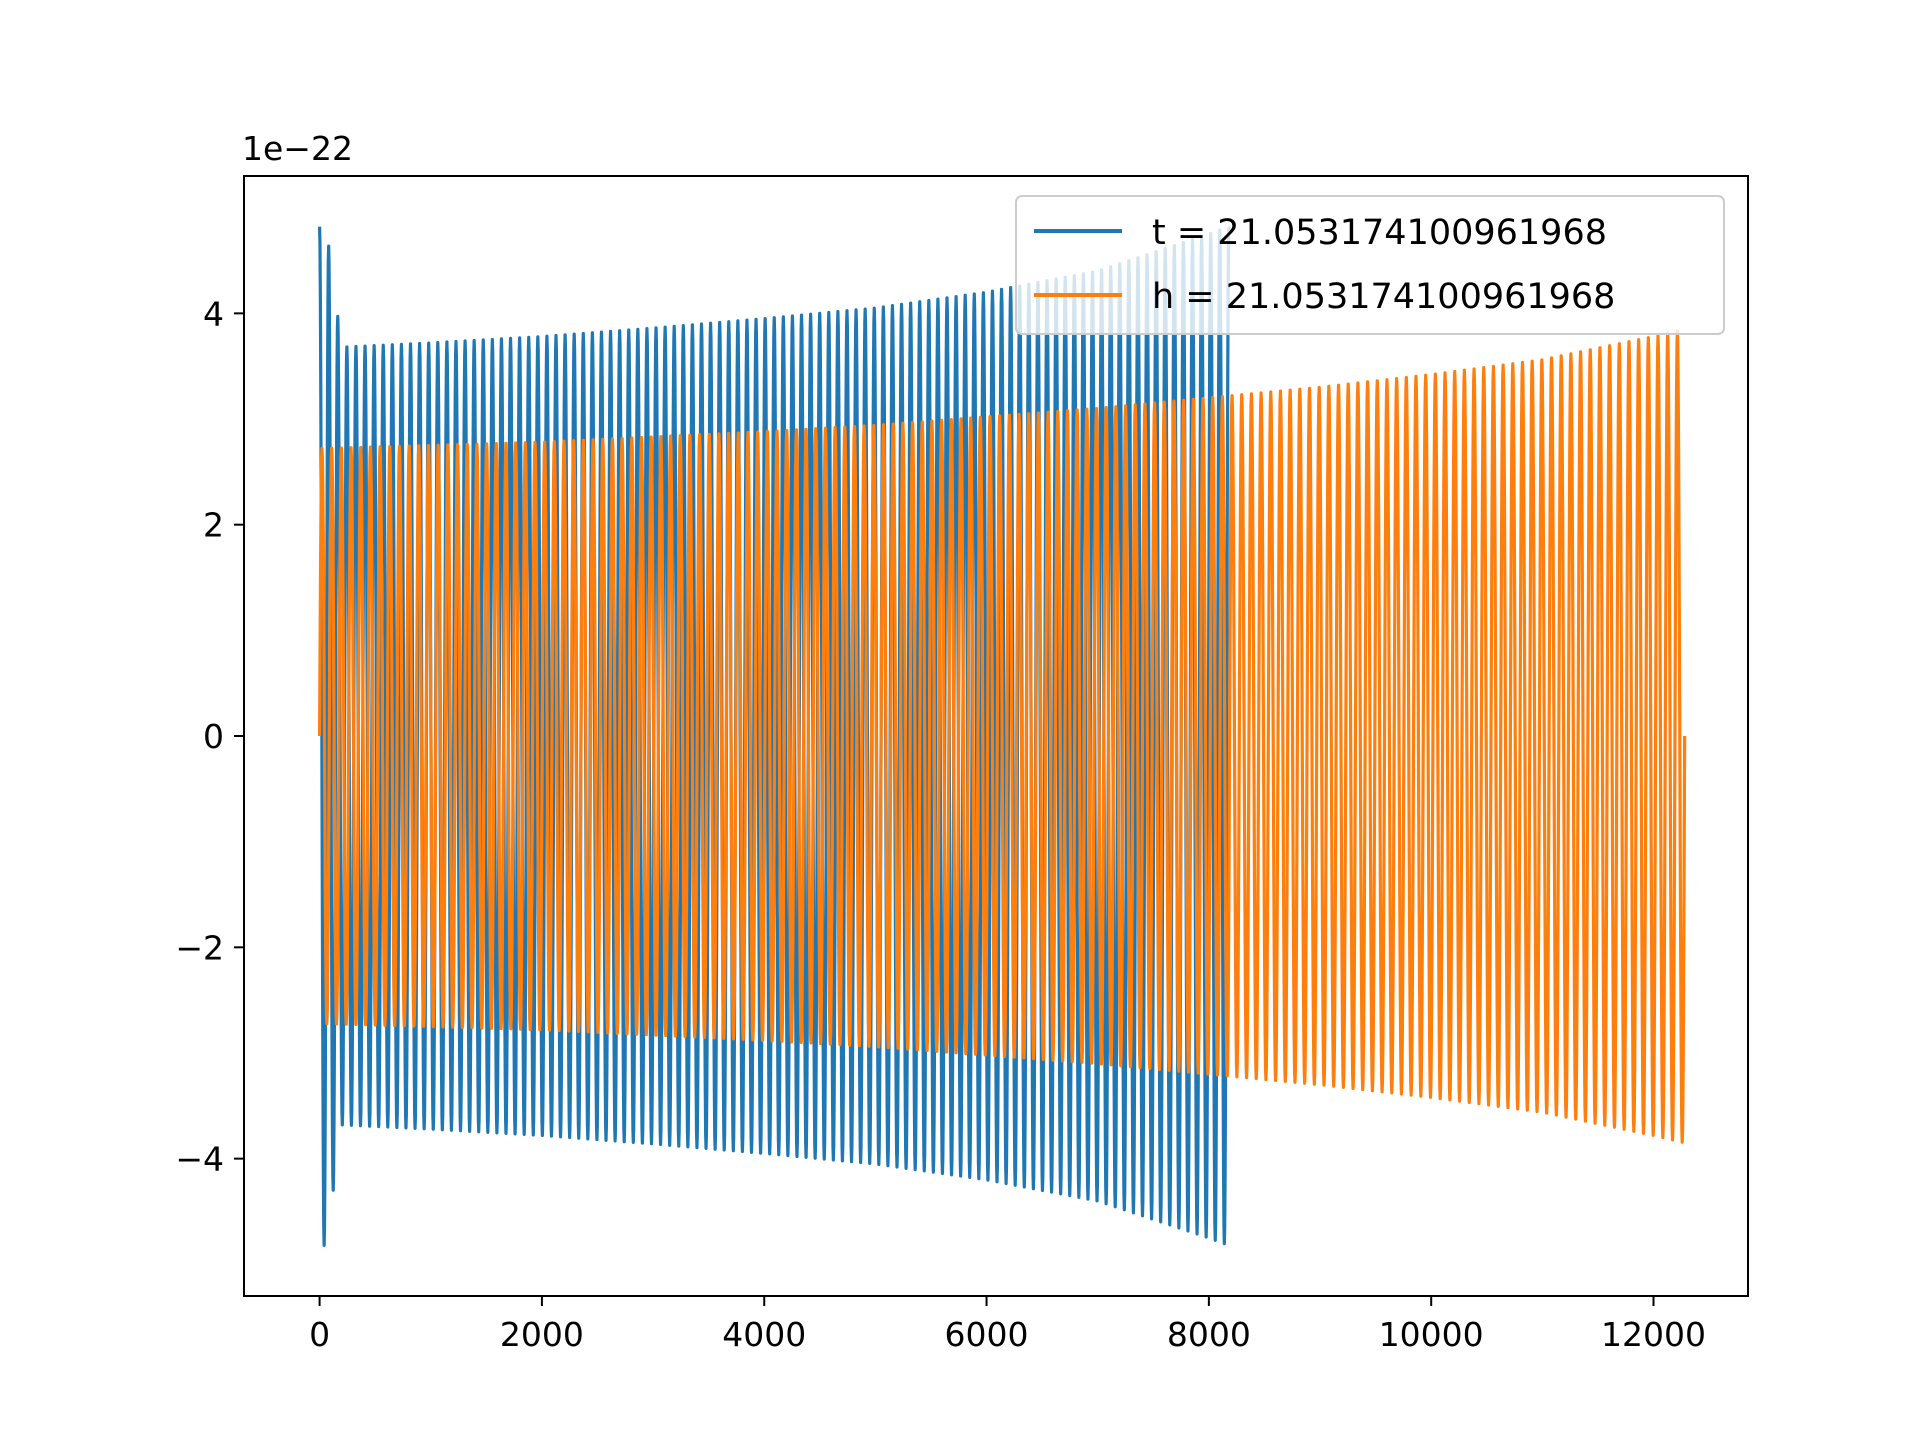 The image size is (1920, 1440). What do you see at coordinates (1209, 1334) in the screenshot?
I see `x-tick-label: 8000` at bounding box center [1209, 1334].